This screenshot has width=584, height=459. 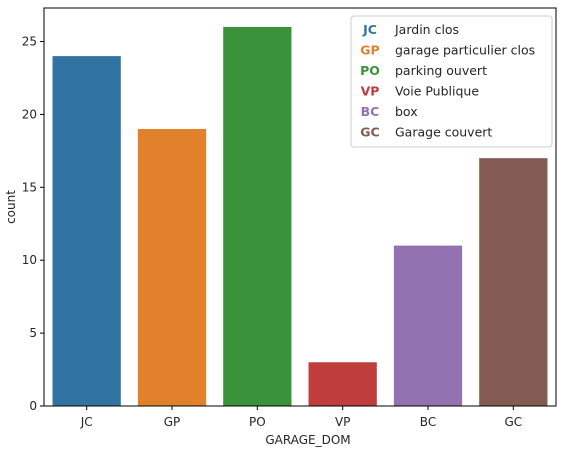 I want to click on bar-po, so click(x=257, y=216).